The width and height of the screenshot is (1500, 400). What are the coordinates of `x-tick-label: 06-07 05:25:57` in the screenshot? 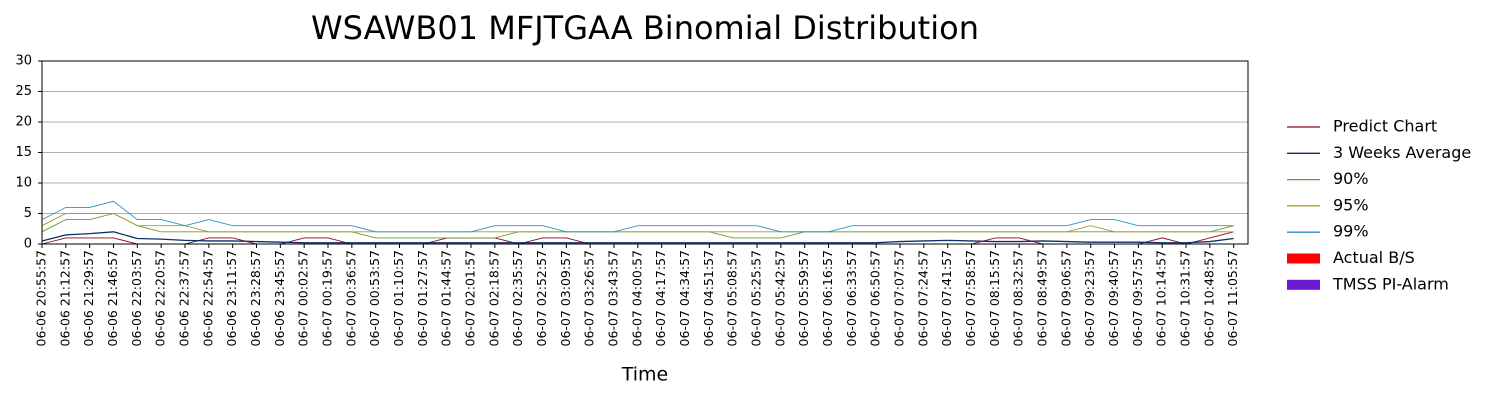 It's located at (756, 298).